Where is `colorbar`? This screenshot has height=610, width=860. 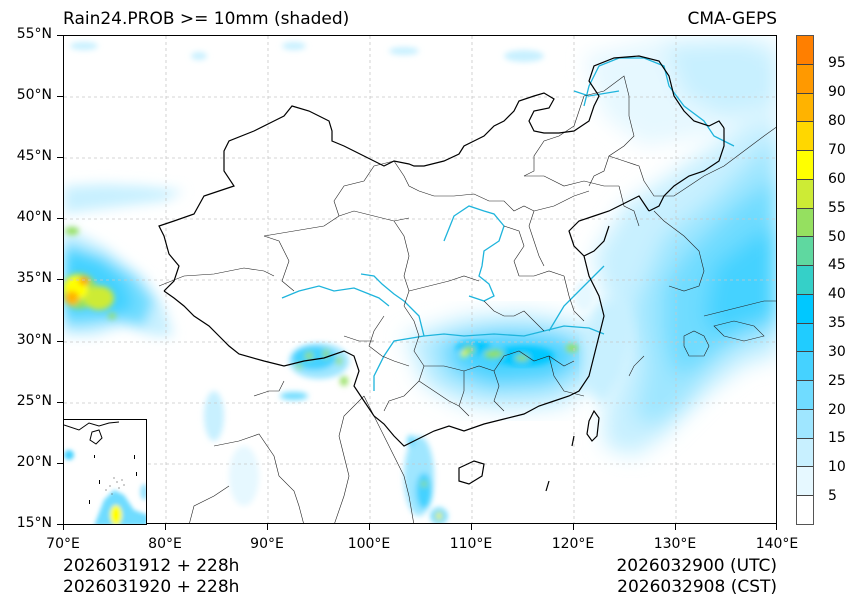 colorbar is located at coordinates (805, 280).